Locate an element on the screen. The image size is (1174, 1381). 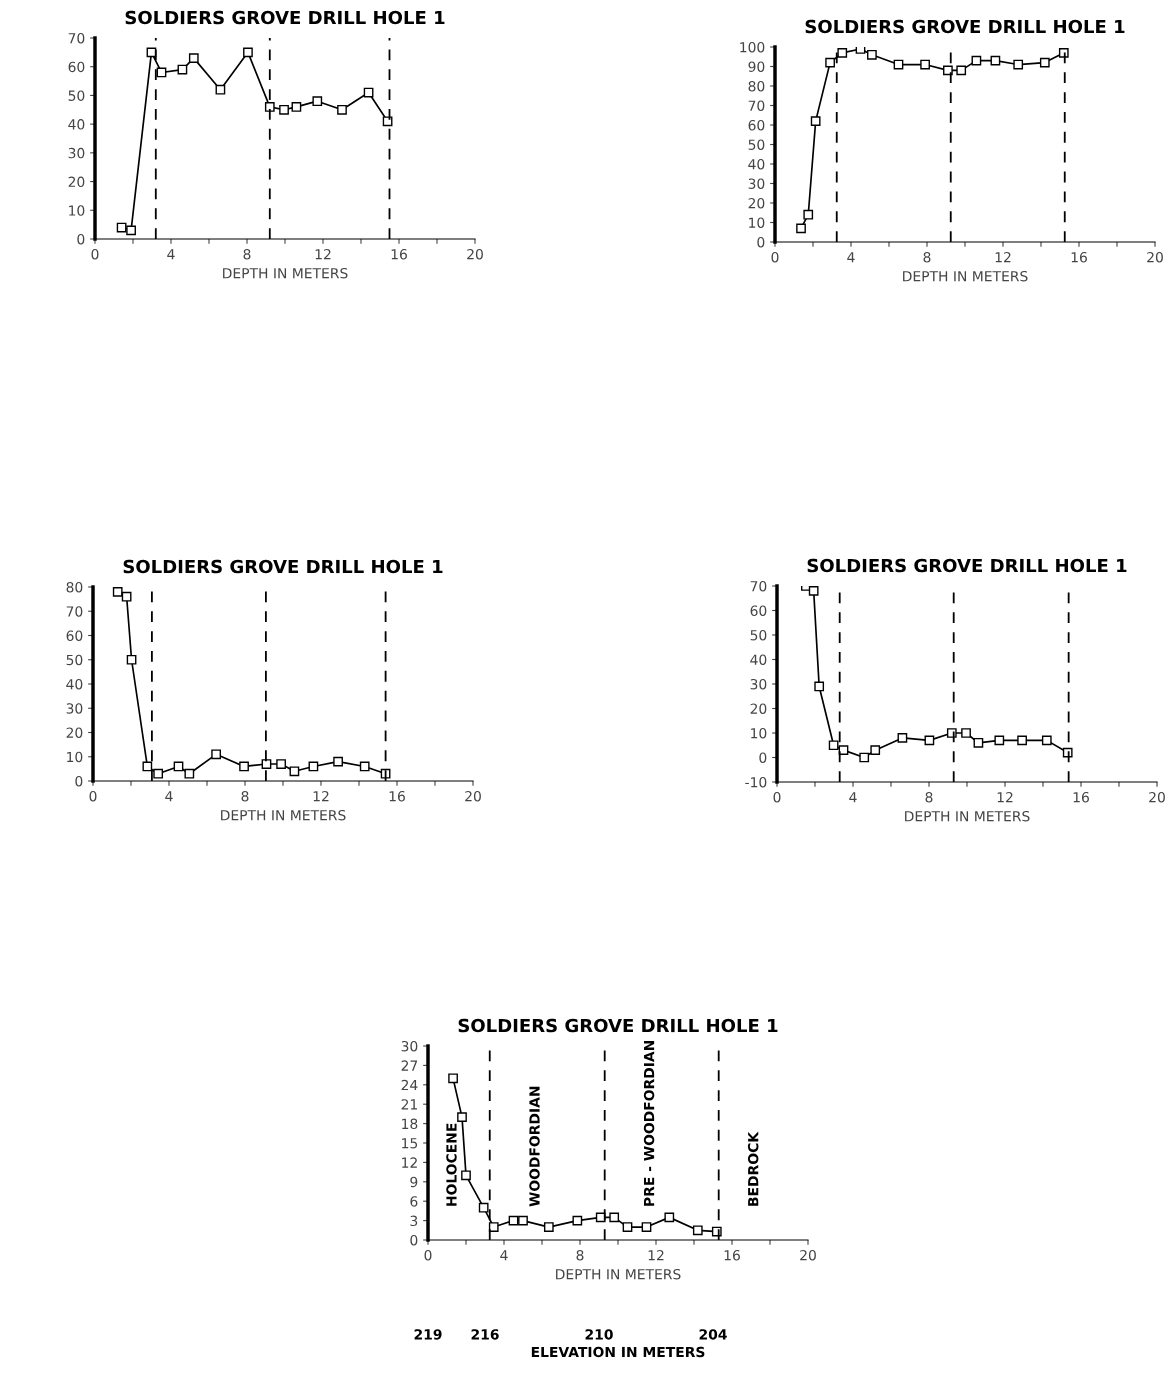
x2-tick-label: 210 is located at coordinates (599, 1334).